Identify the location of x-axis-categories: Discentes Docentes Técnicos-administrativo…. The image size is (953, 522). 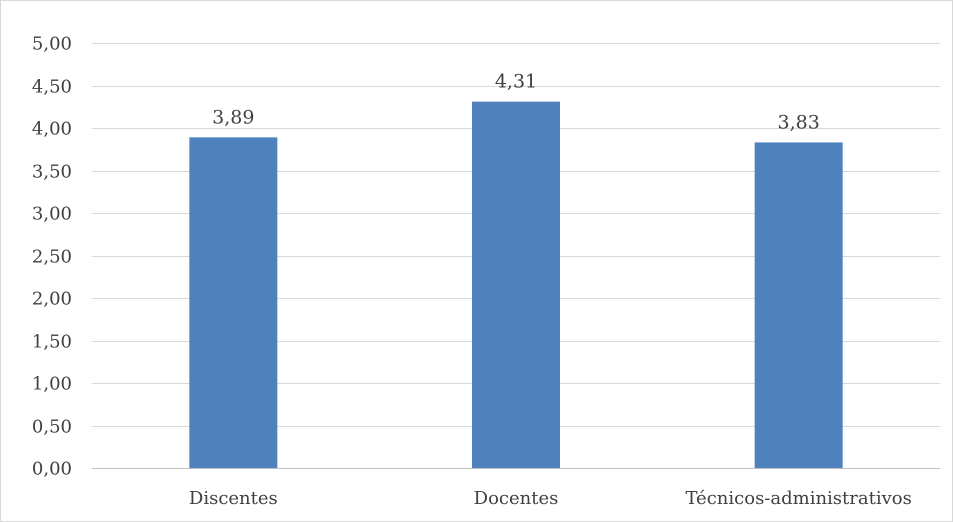
(550, 498).